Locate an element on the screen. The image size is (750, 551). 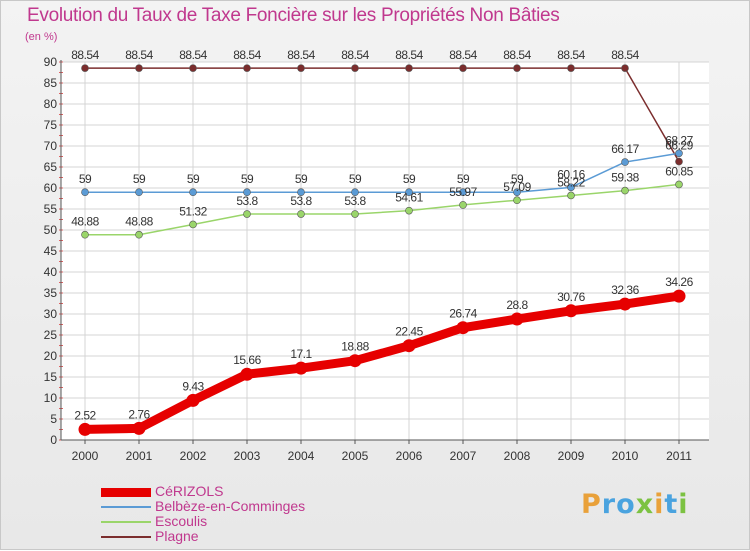
x-tick-label: 2001 is located at coordinates (139, 456).